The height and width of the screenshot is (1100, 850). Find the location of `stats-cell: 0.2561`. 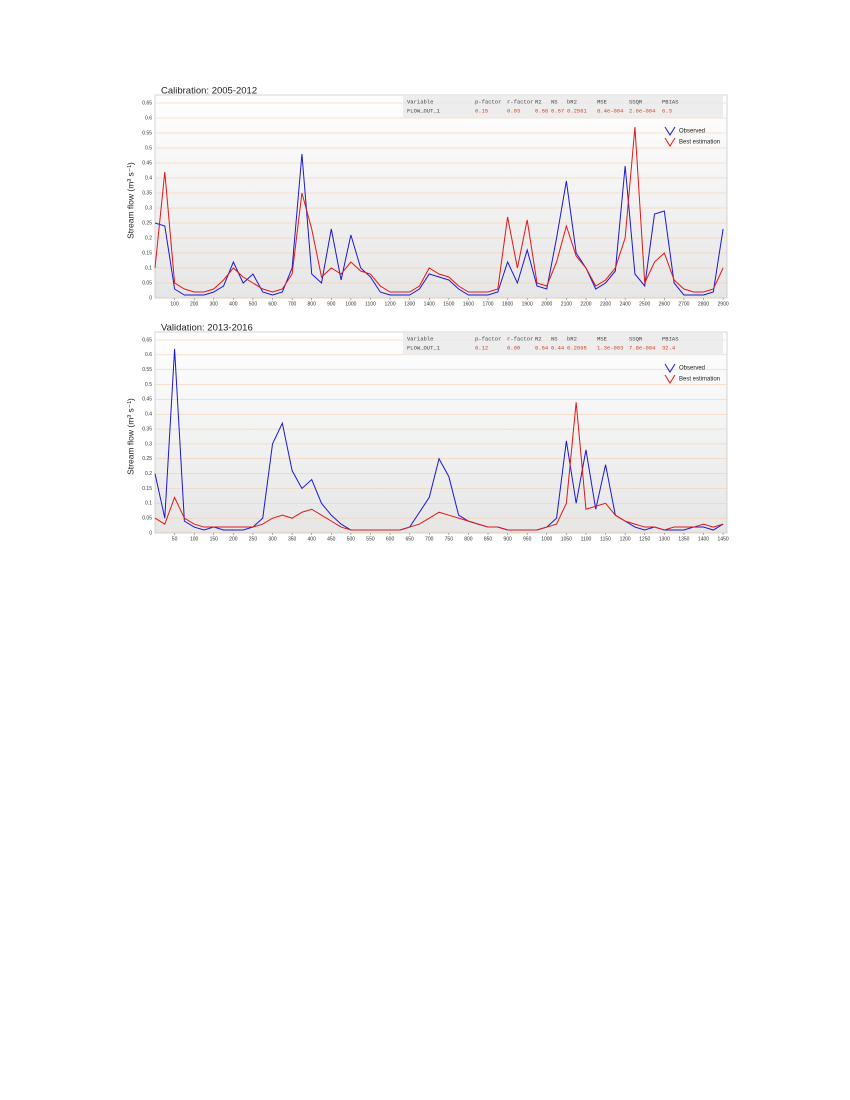

stats-cell: 0.2561 is located at coordinates (577, 110).